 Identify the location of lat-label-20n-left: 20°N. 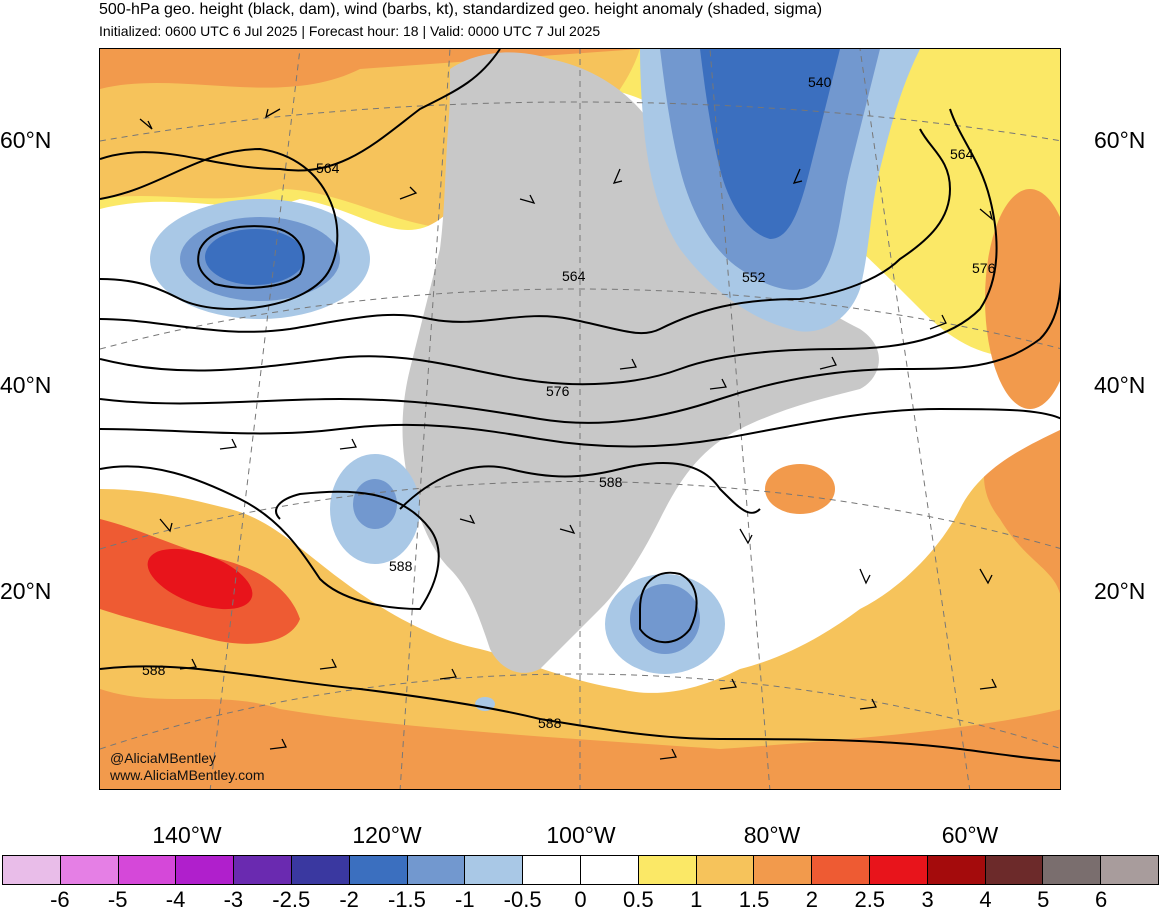
(26, 591).